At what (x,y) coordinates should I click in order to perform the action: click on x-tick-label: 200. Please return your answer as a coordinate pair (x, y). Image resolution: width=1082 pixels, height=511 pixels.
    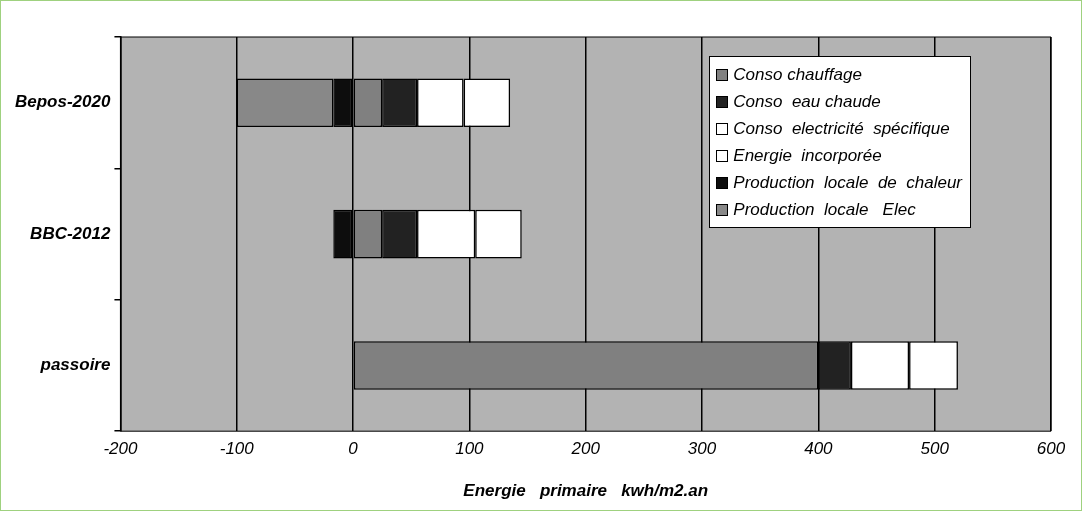
    Looking at the image, I should click on (585, 449).